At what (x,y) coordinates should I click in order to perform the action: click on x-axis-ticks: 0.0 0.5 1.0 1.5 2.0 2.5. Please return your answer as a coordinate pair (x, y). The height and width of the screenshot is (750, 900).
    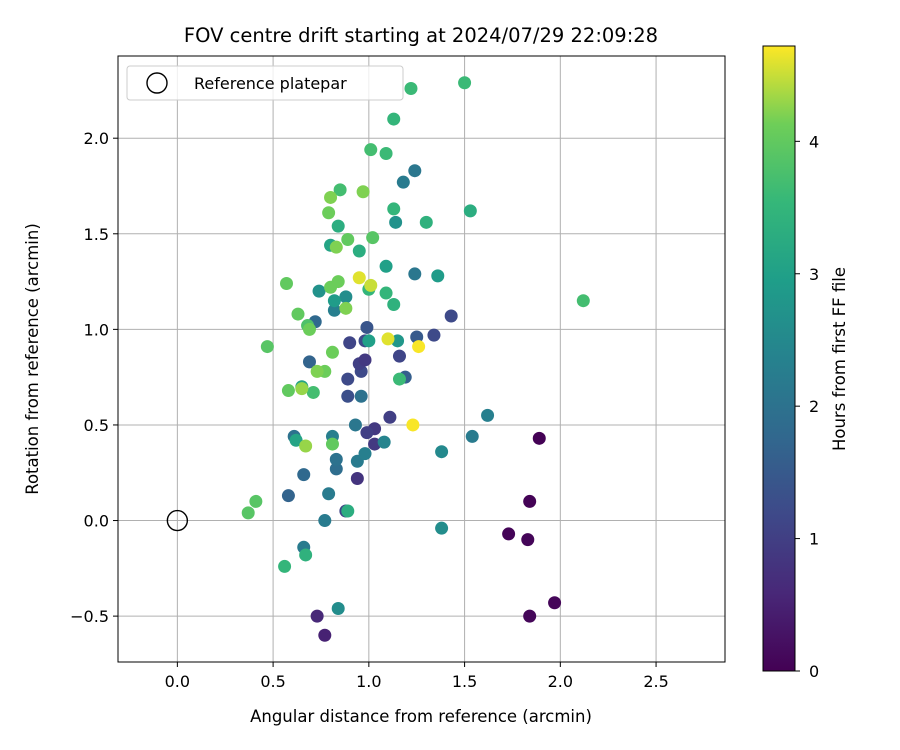
    Looking at the image, I should click on (417, 676).